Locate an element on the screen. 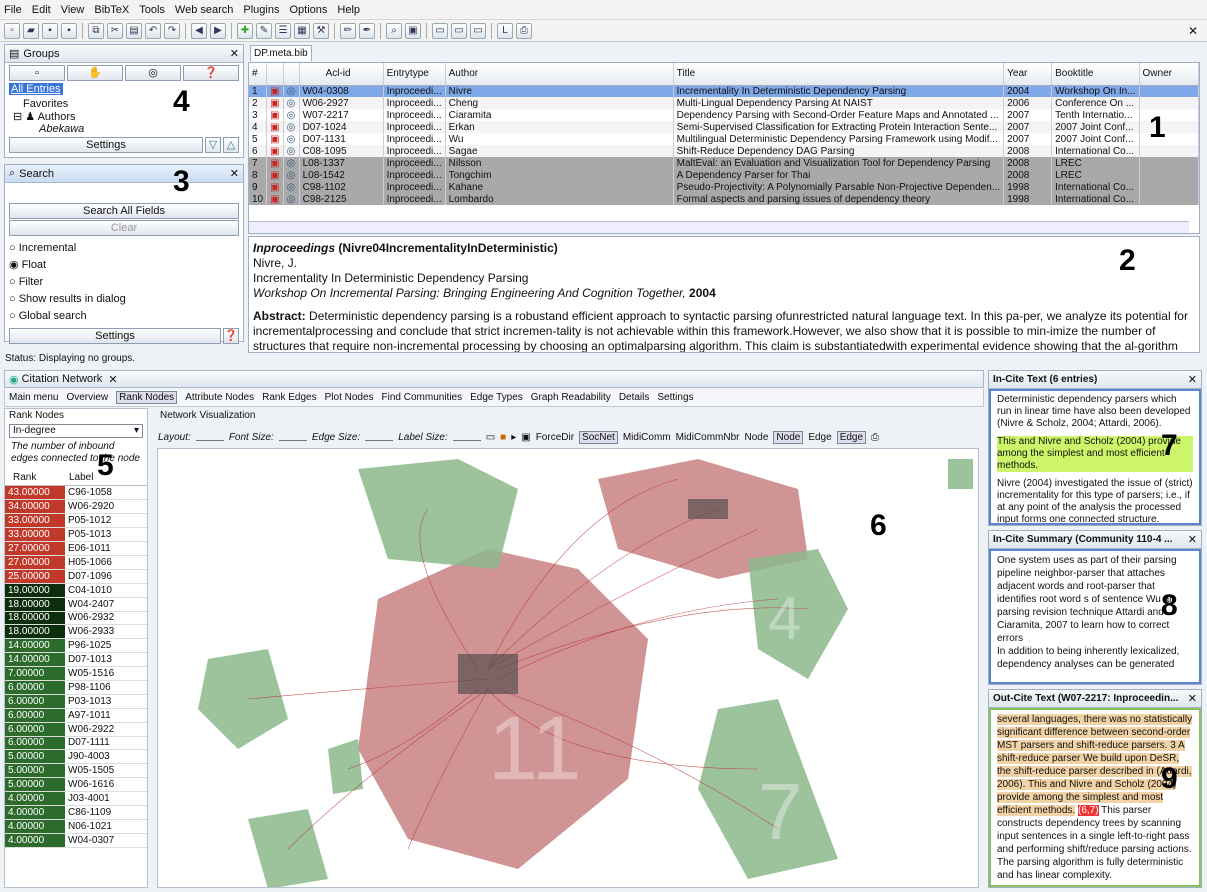  undo-icon: ↶ is located at coordinates (153, 30).